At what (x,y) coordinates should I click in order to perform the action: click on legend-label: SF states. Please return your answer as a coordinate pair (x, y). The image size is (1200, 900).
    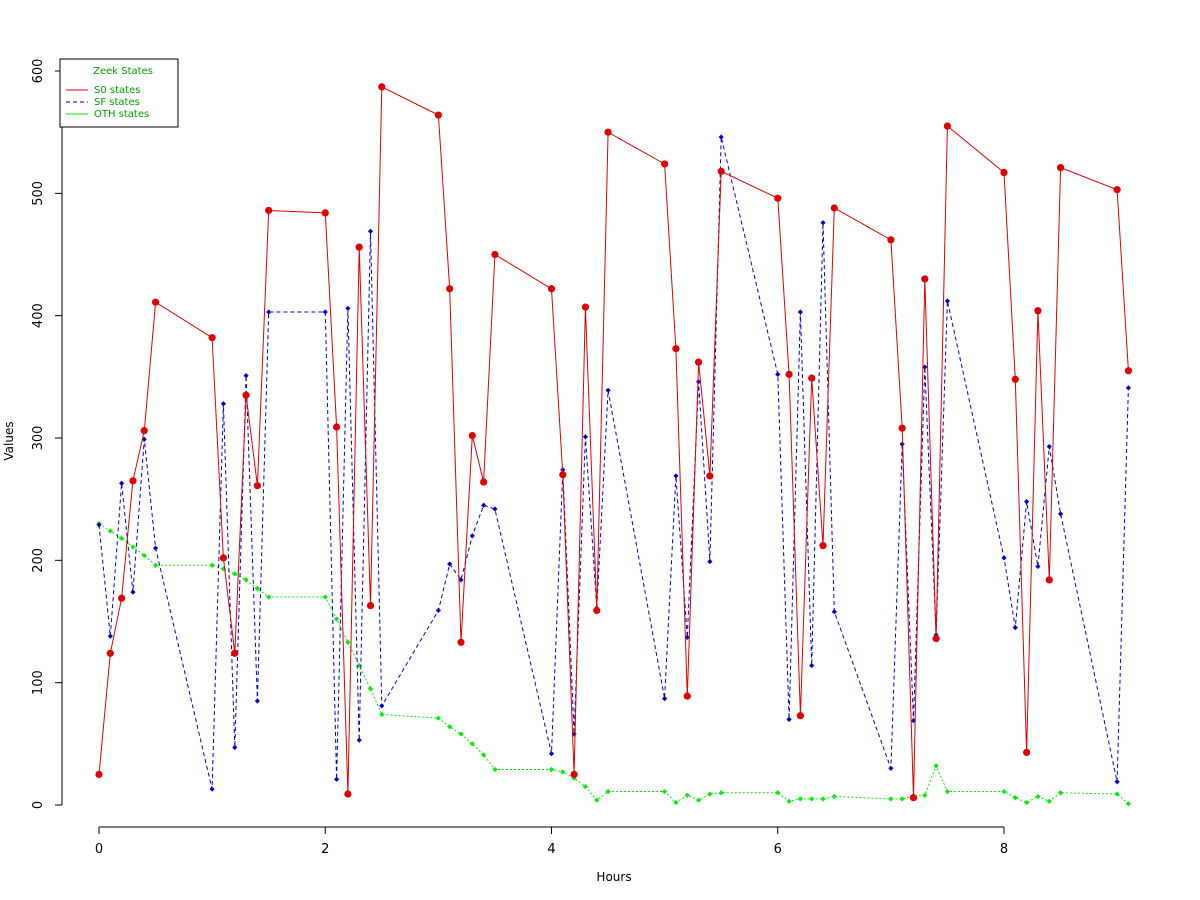
    Looking at the image, I should click on (117, 102).